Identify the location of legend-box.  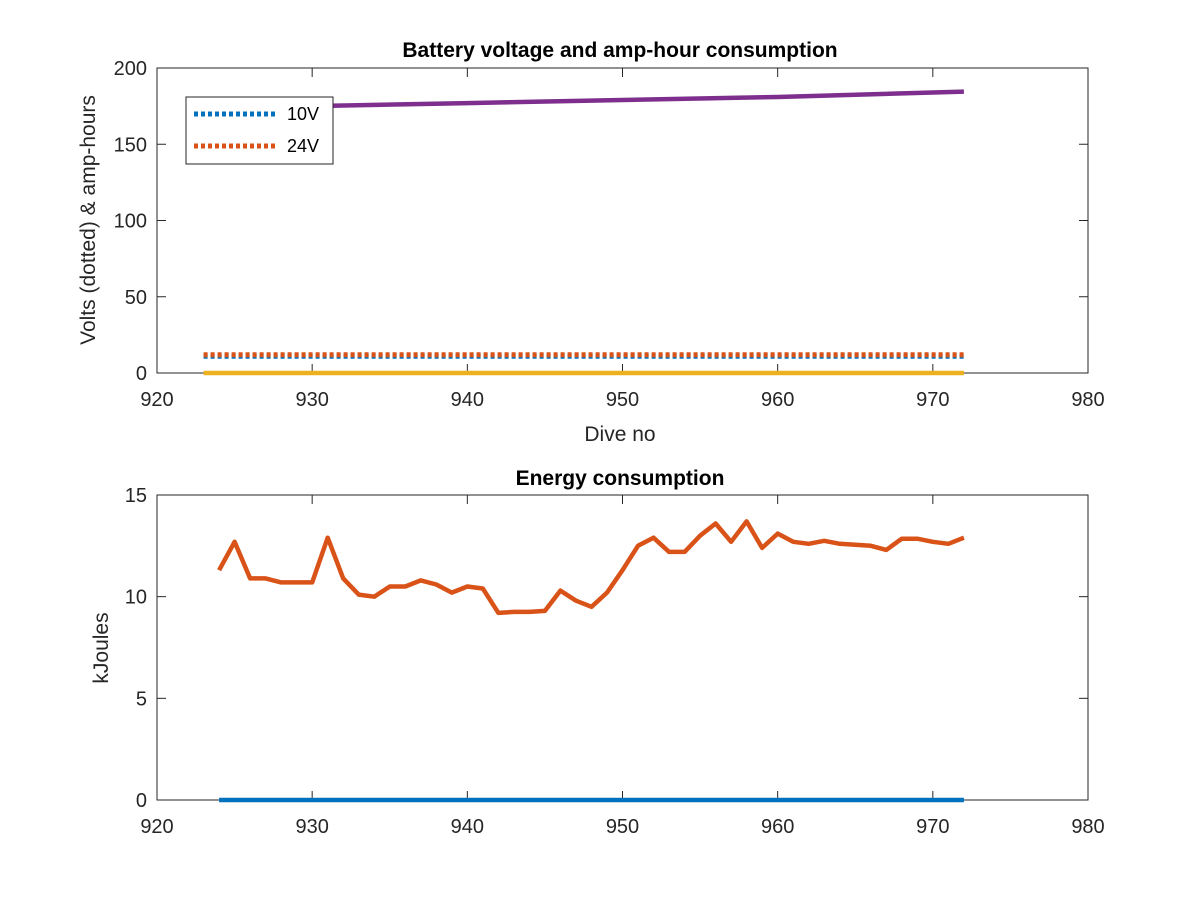
(259, 130).